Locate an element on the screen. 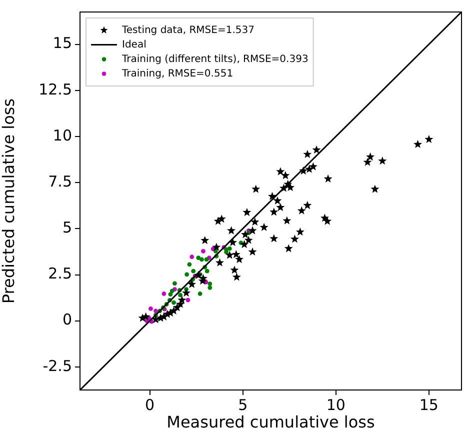 The height and width of the screenshot is (433, 466). x-tick-label: 5 is located at coordinates (243, 405).